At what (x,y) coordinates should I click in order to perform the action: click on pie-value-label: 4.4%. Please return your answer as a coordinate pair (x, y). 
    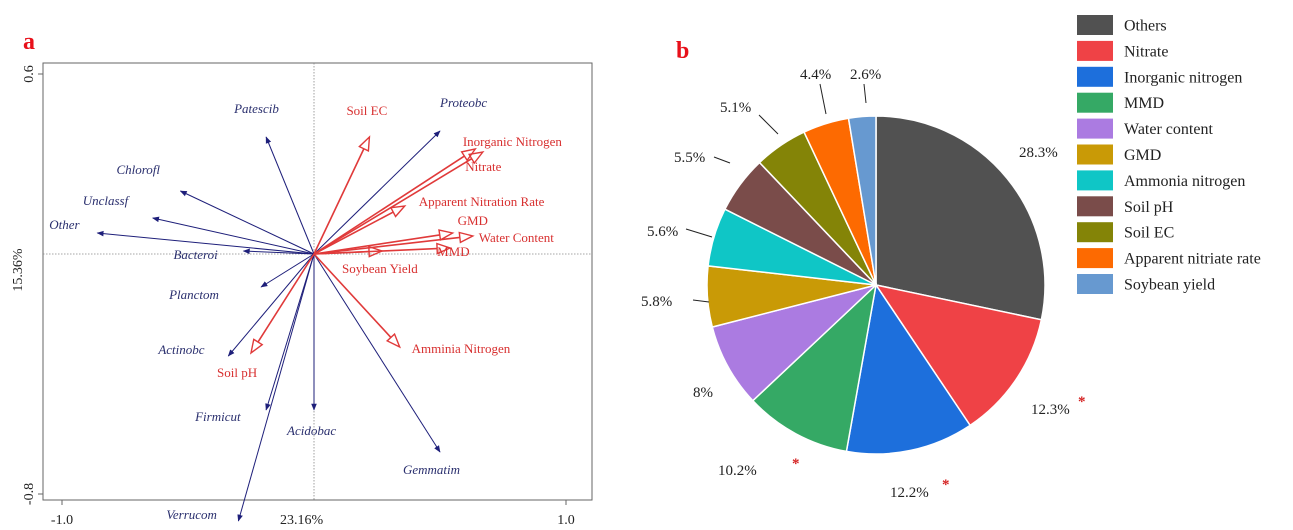
    Looking at the image, I should click on (815, 75).